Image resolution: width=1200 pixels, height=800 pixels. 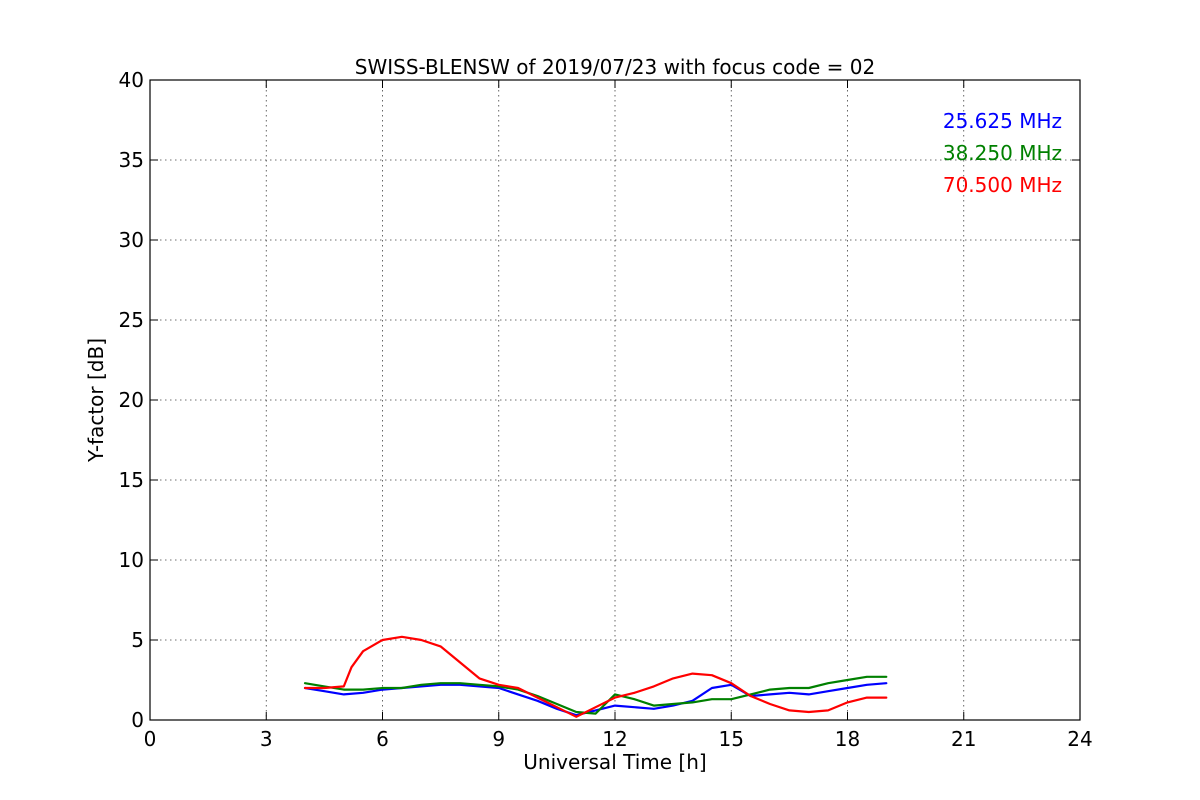 What do you see at coordinates (131, 80) in the screenshot?
I see `y-tick-label: 40` at bounding box center [131, 80].